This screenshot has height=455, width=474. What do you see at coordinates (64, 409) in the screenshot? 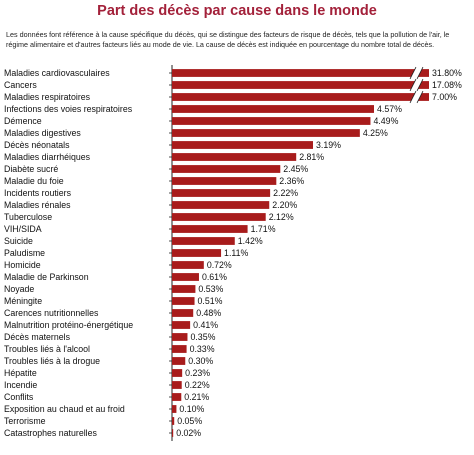
I see `category-label: Exposition au chaud et au froid` at bounding box center [64, 409].